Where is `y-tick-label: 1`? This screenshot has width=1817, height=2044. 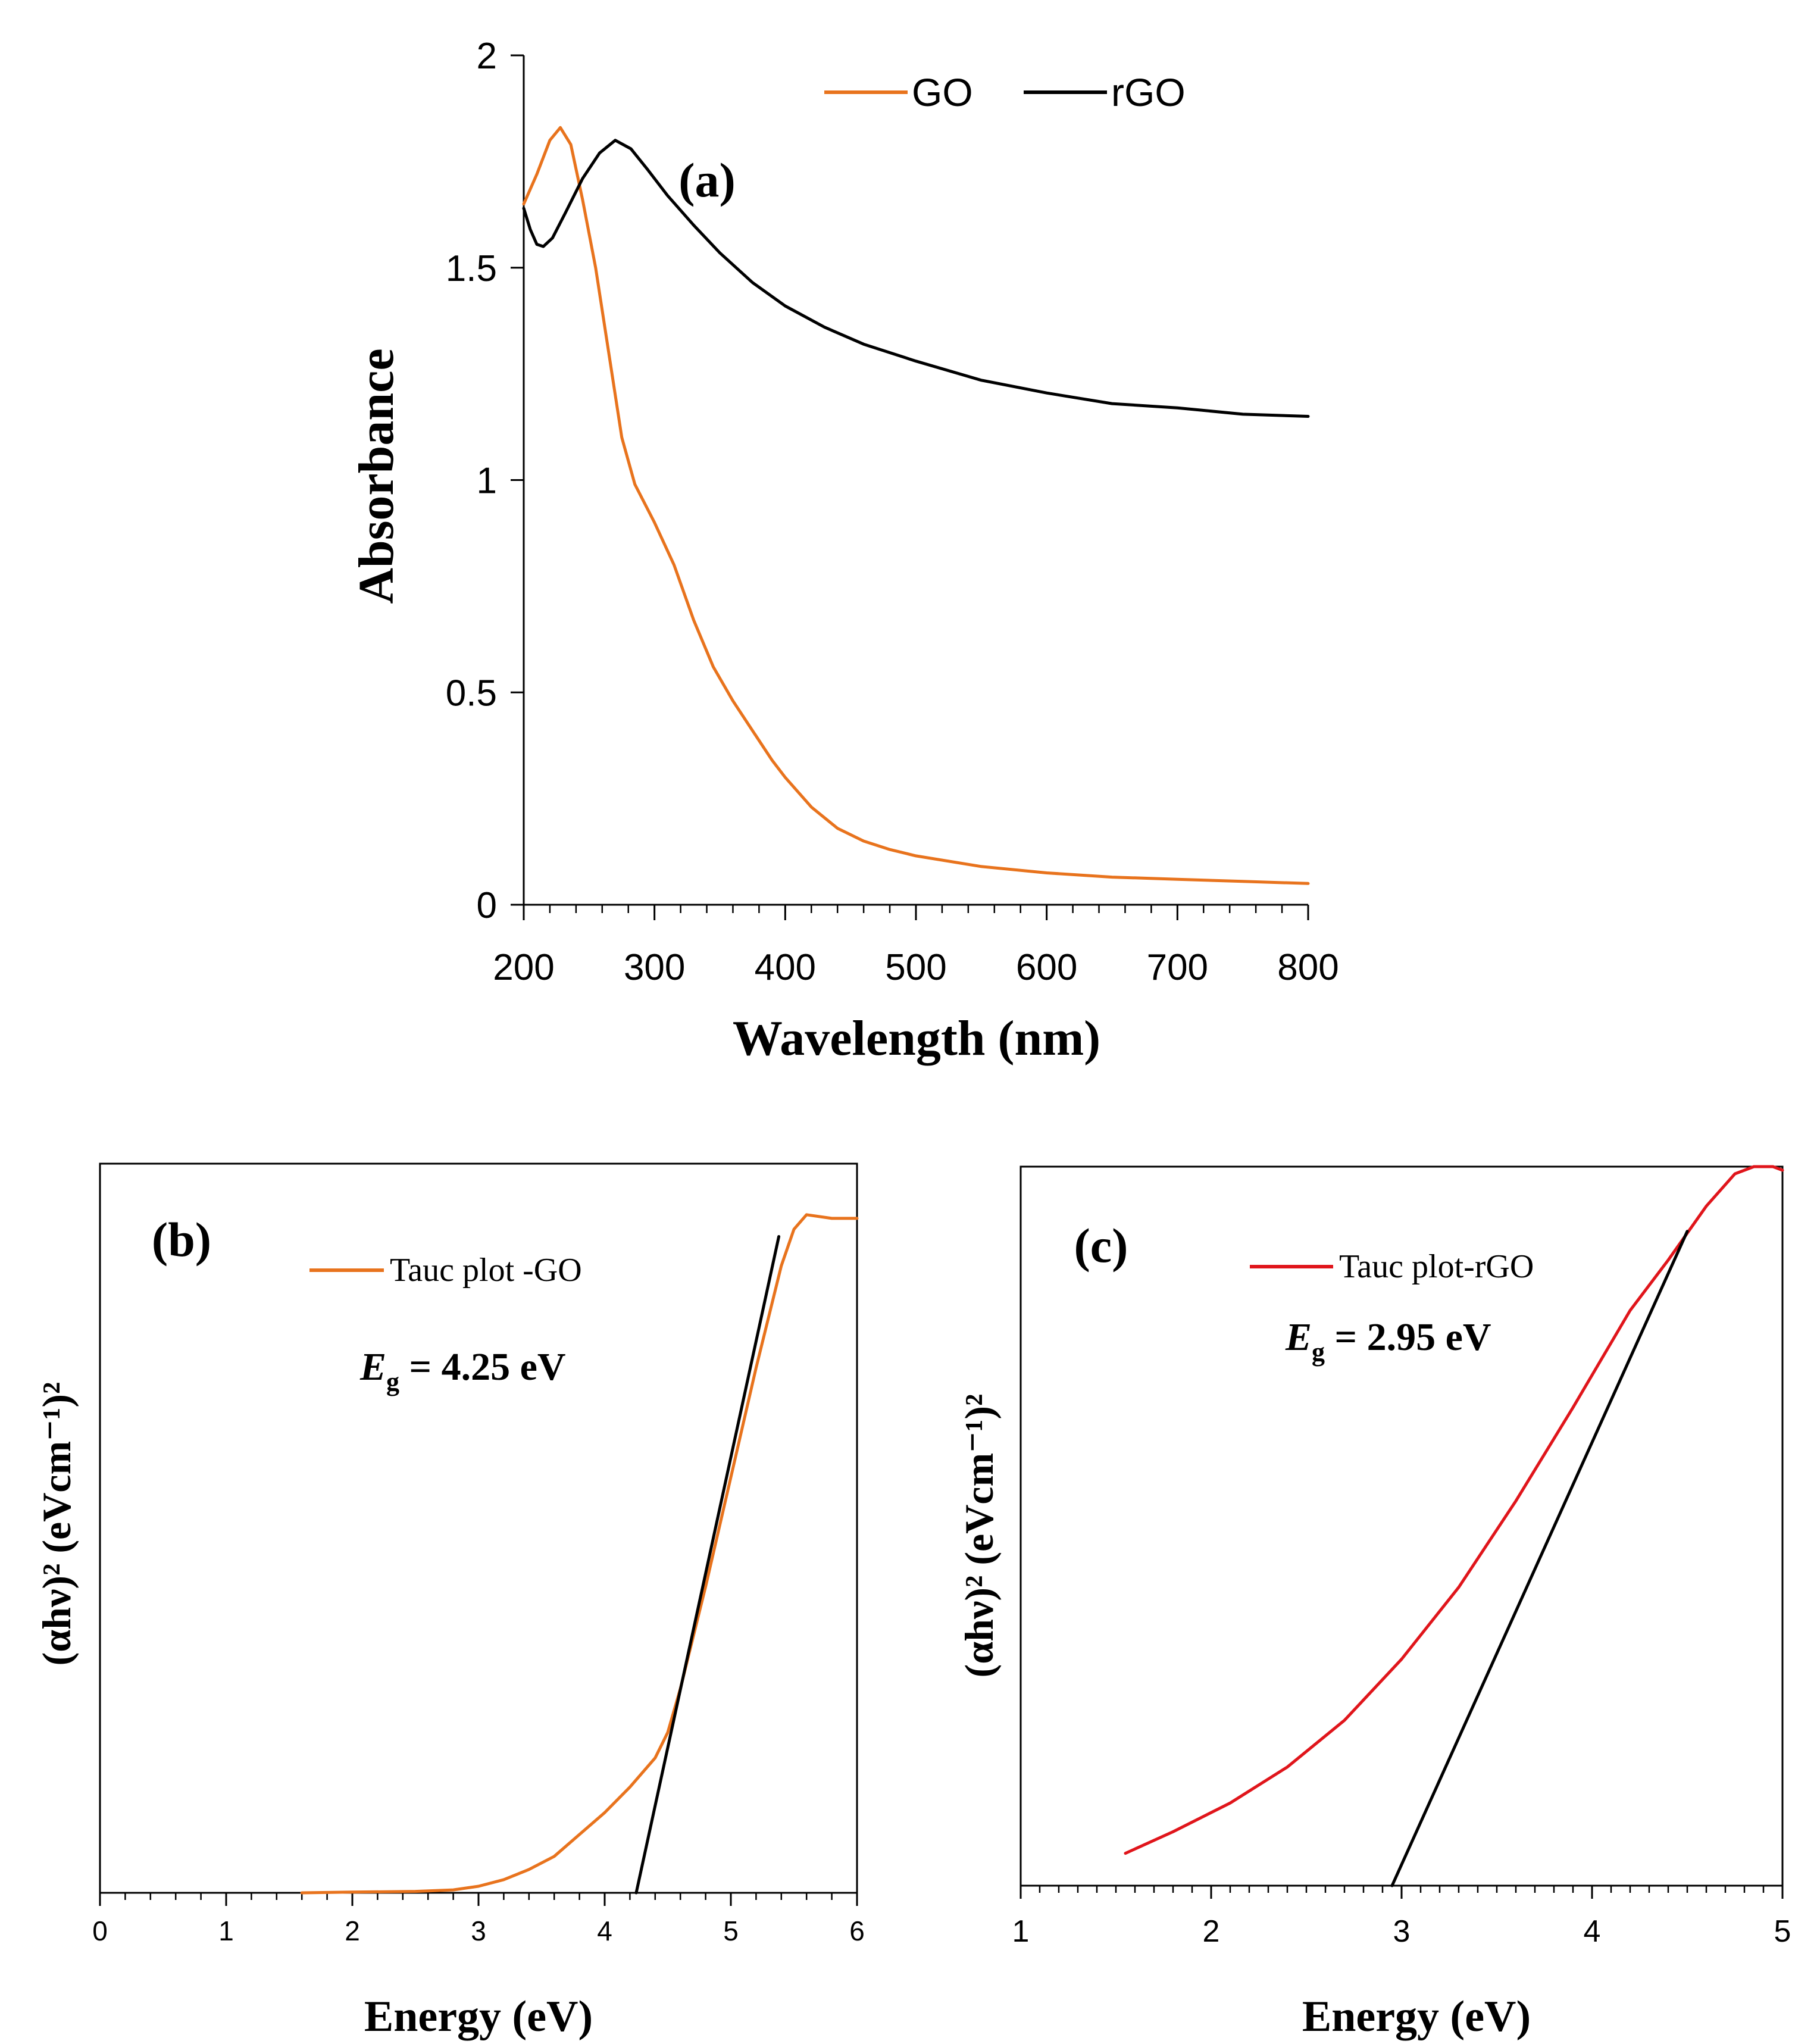 y-tick-label: 1 is located at coordinates (487, 482).